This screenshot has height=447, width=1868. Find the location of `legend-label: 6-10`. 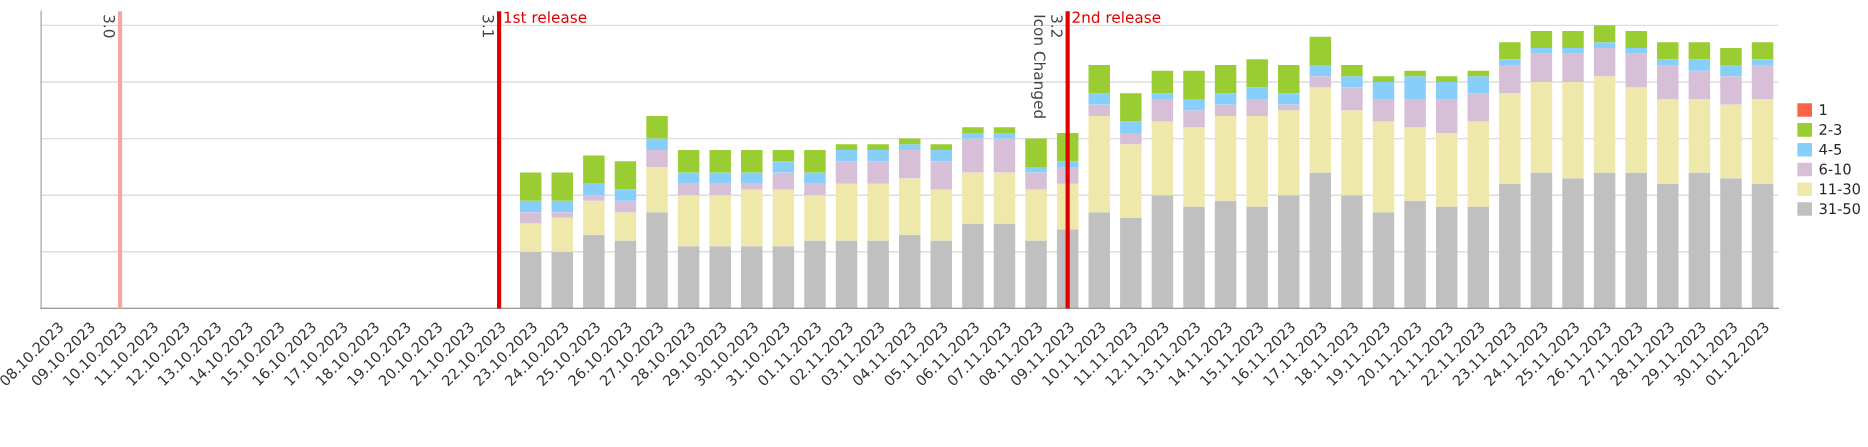

legend-label: 6-10 is located at coordinates (1835, 169).